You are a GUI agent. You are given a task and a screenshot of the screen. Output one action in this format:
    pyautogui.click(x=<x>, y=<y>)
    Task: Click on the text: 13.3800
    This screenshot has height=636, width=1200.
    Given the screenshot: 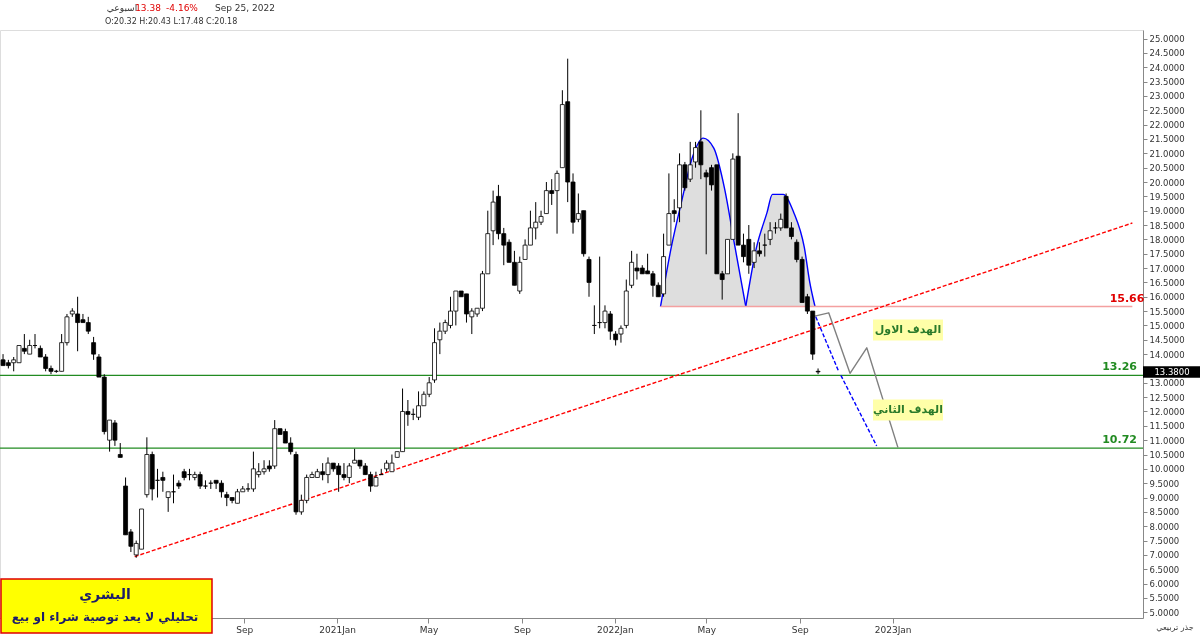 What is the action you would take?
    pyautogui.click(x=1172, y=372)
    